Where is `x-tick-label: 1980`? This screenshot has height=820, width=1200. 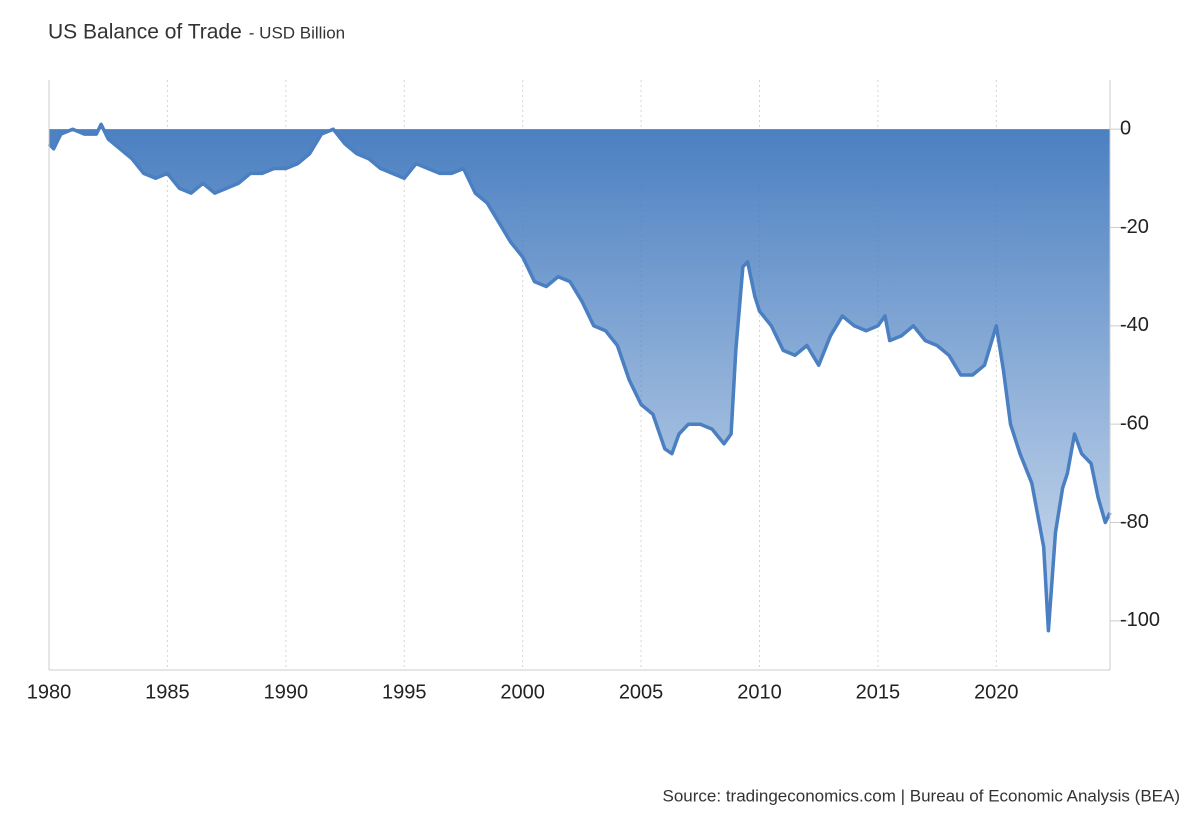 x-tick-label: 1980 is located at coordinates (49, 692).